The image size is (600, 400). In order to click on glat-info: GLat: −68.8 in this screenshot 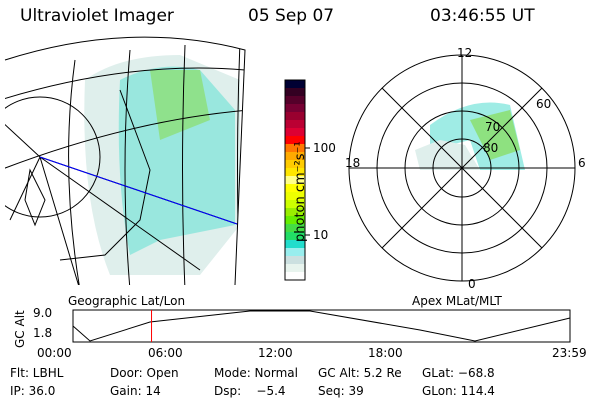, I will do `click(458, 373)`.